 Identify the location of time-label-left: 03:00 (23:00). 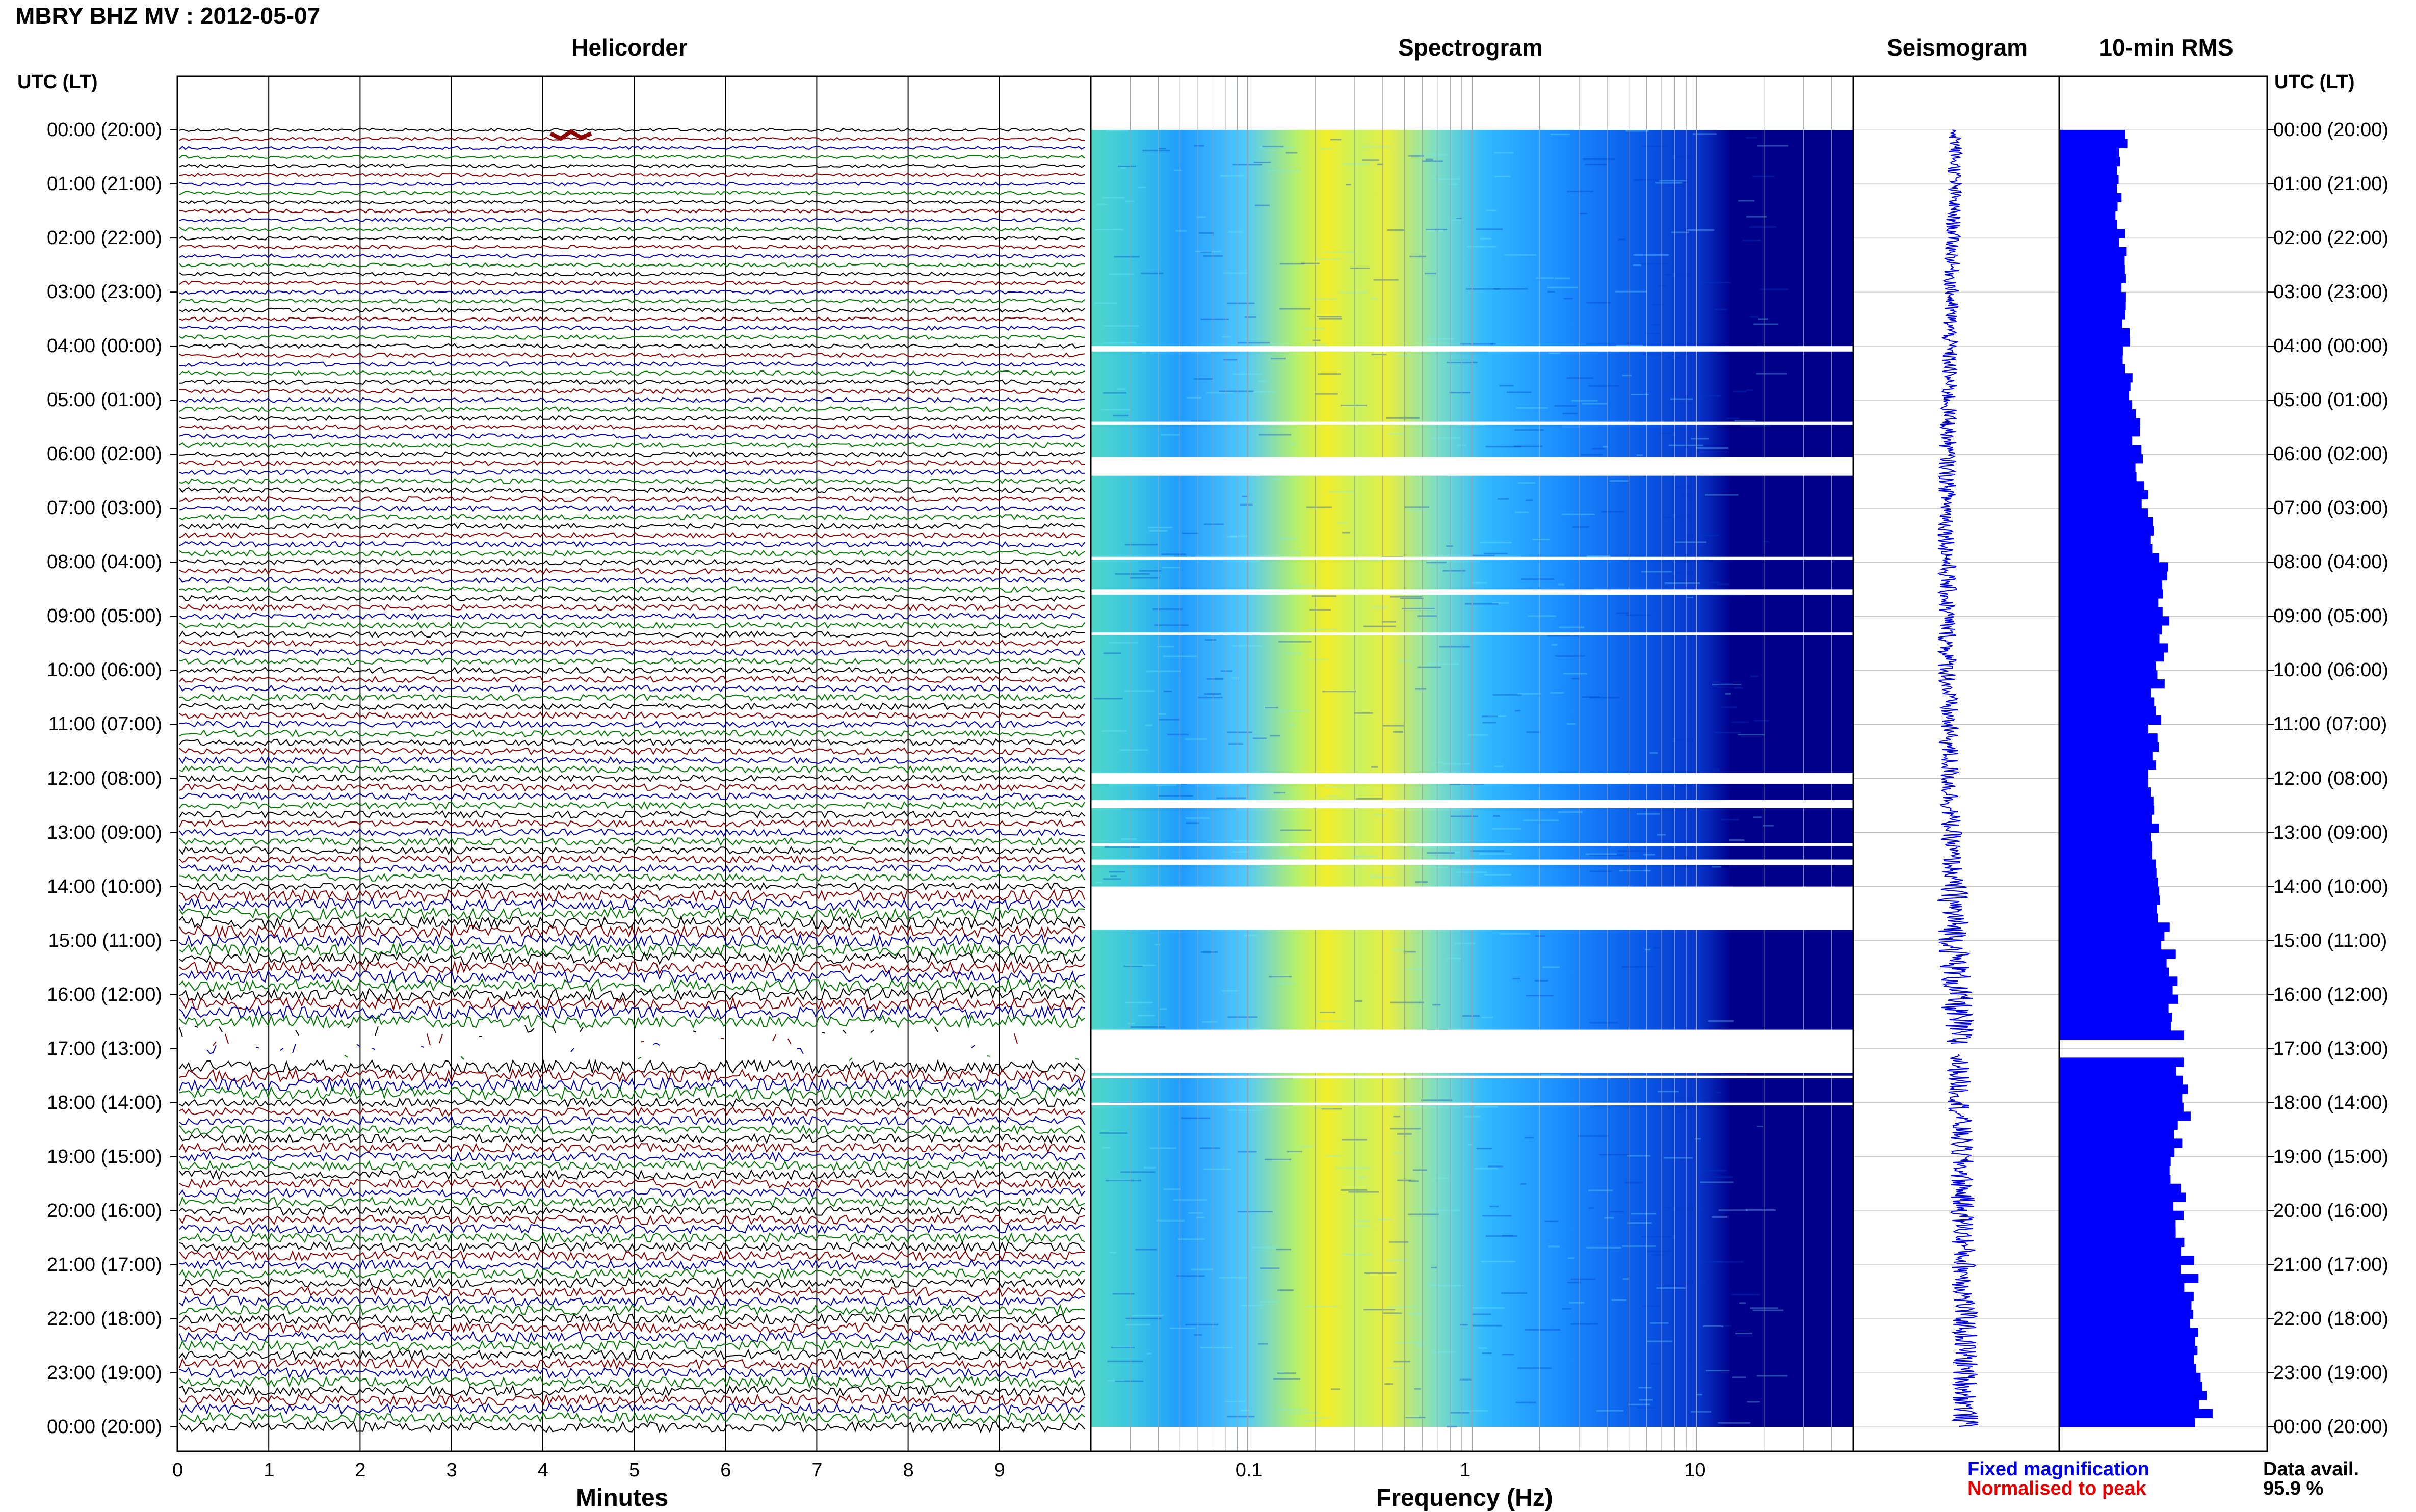
(104, 292).